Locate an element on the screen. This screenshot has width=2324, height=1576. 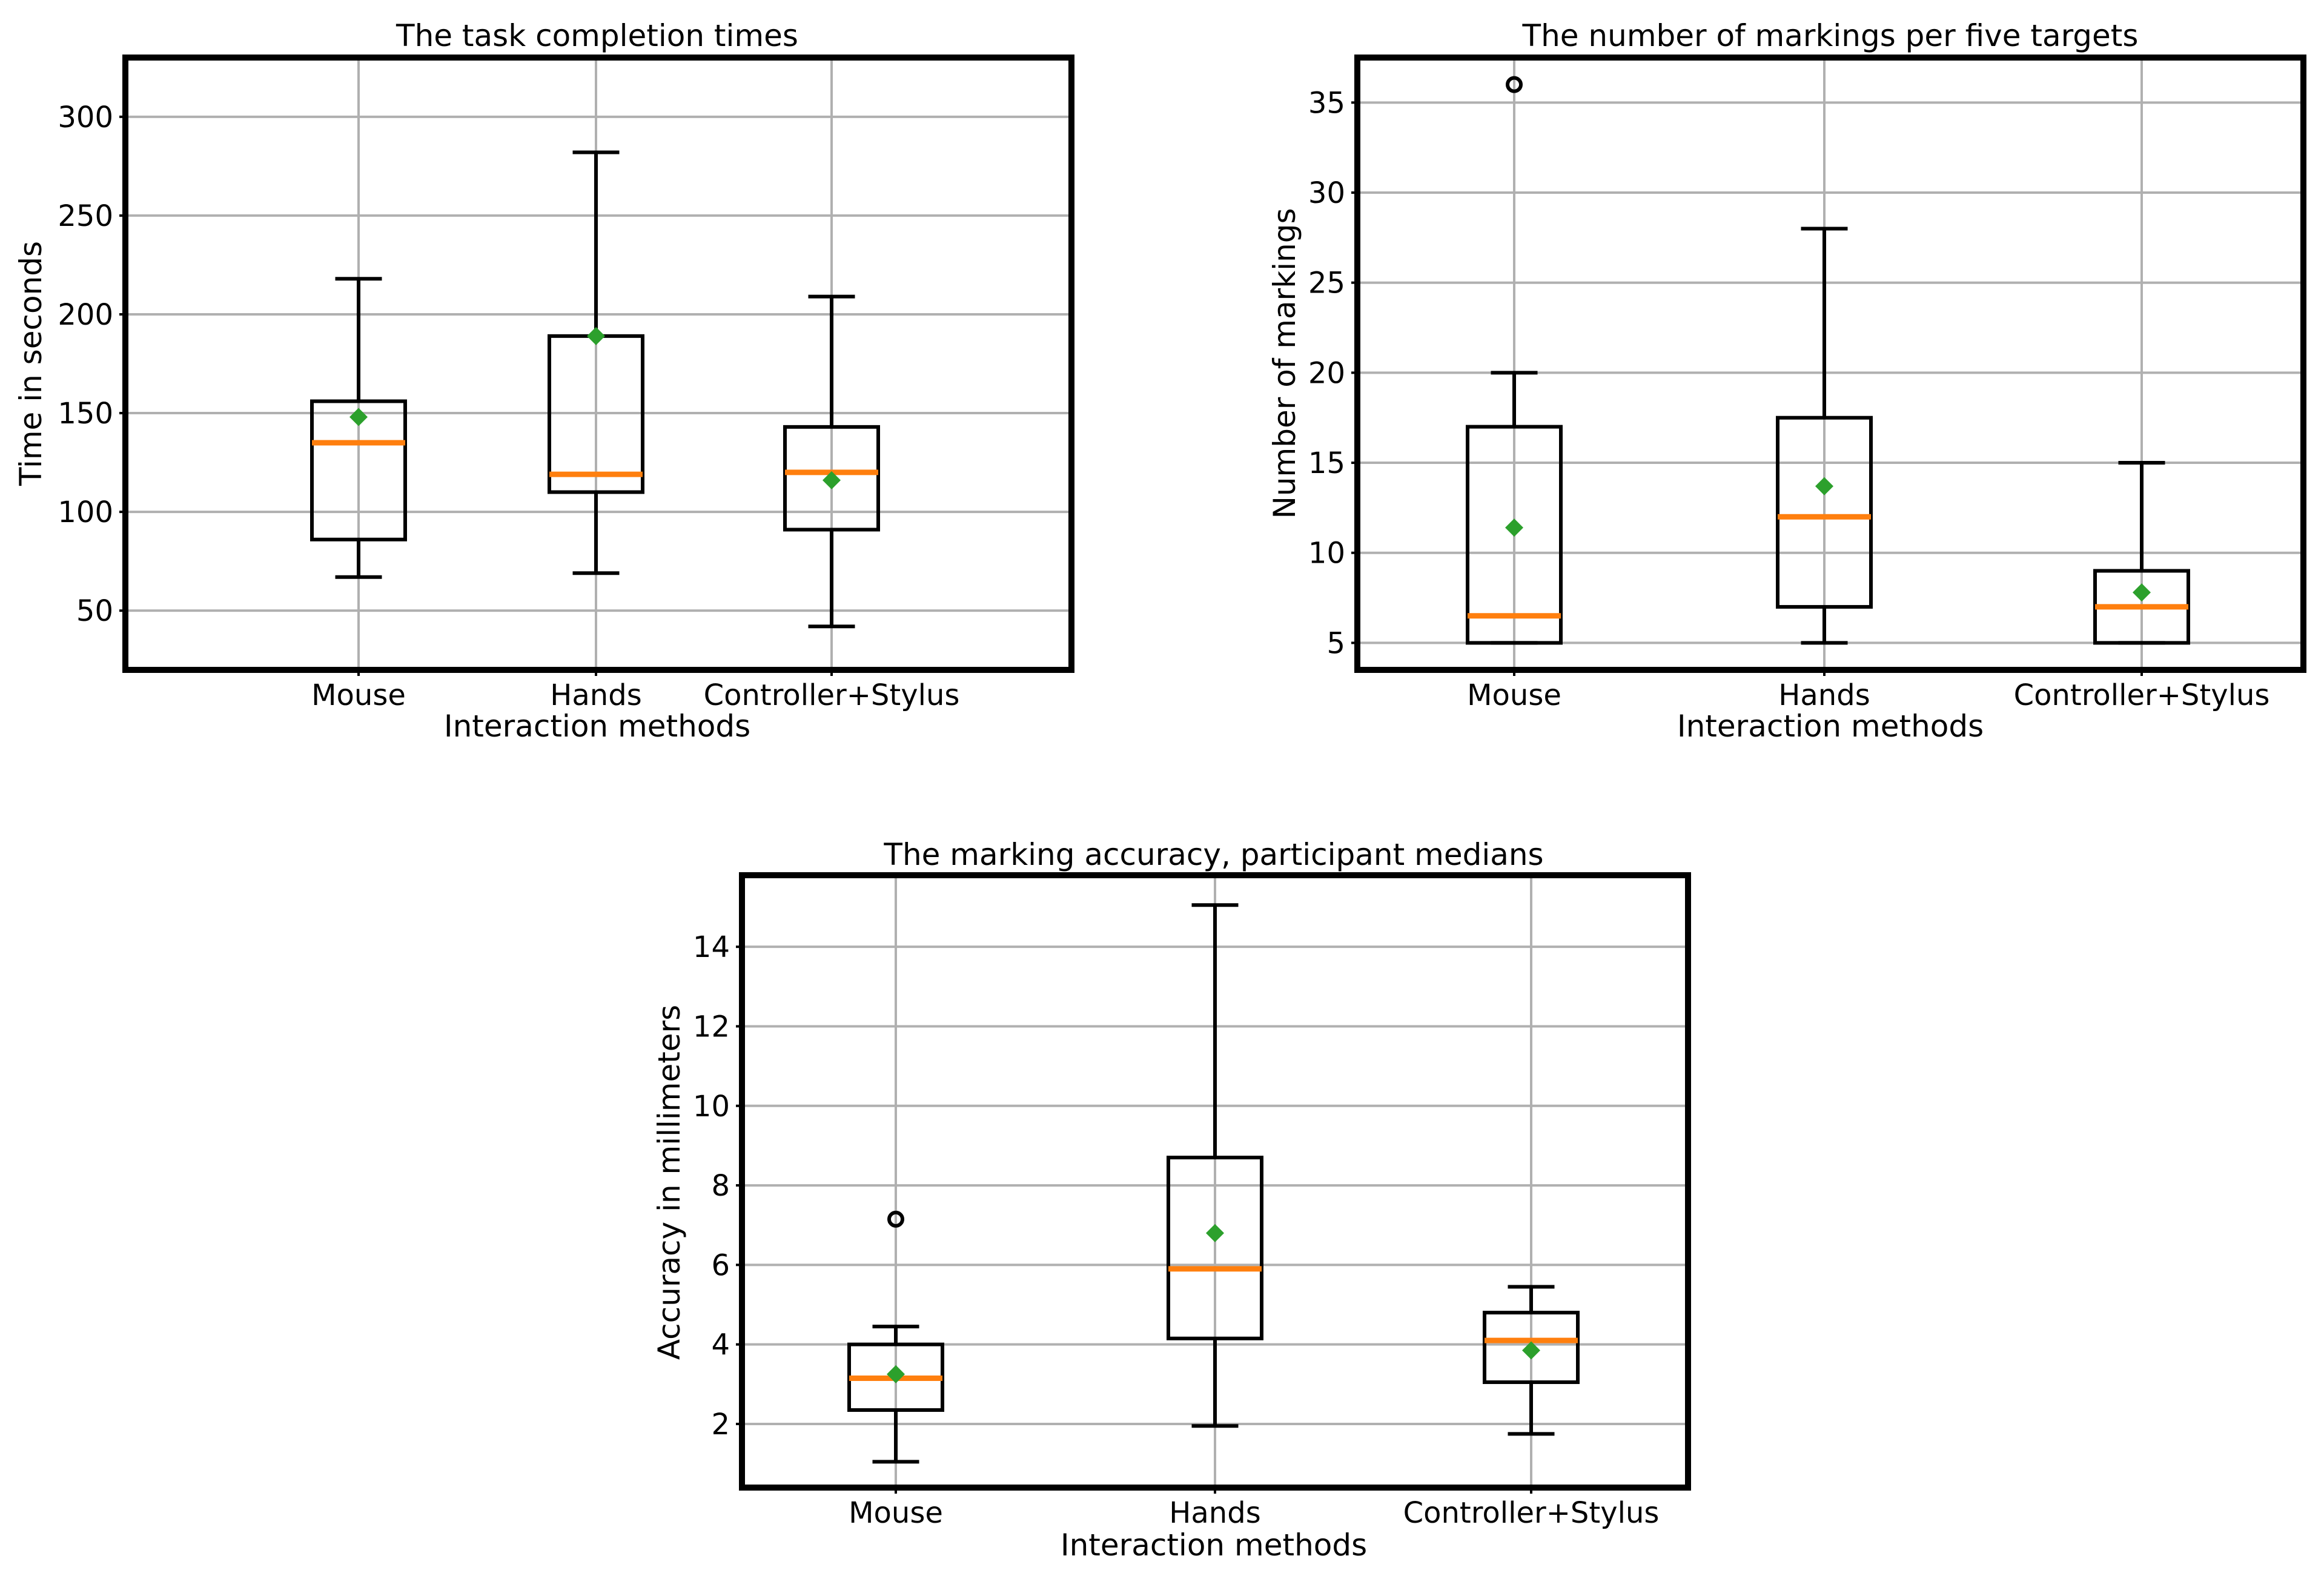
y-tick-label: 8 is located at coordinates (720, 1186).